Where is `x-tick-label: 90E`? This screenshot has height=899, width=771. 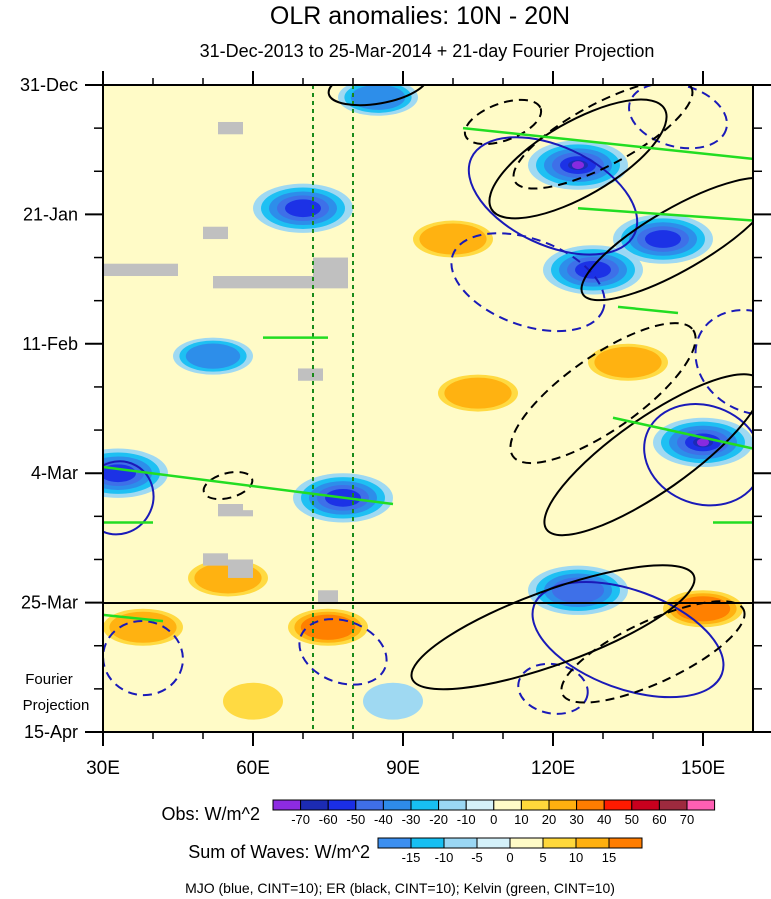
x-tick-label: 90E is located at coordinates (403, 768).